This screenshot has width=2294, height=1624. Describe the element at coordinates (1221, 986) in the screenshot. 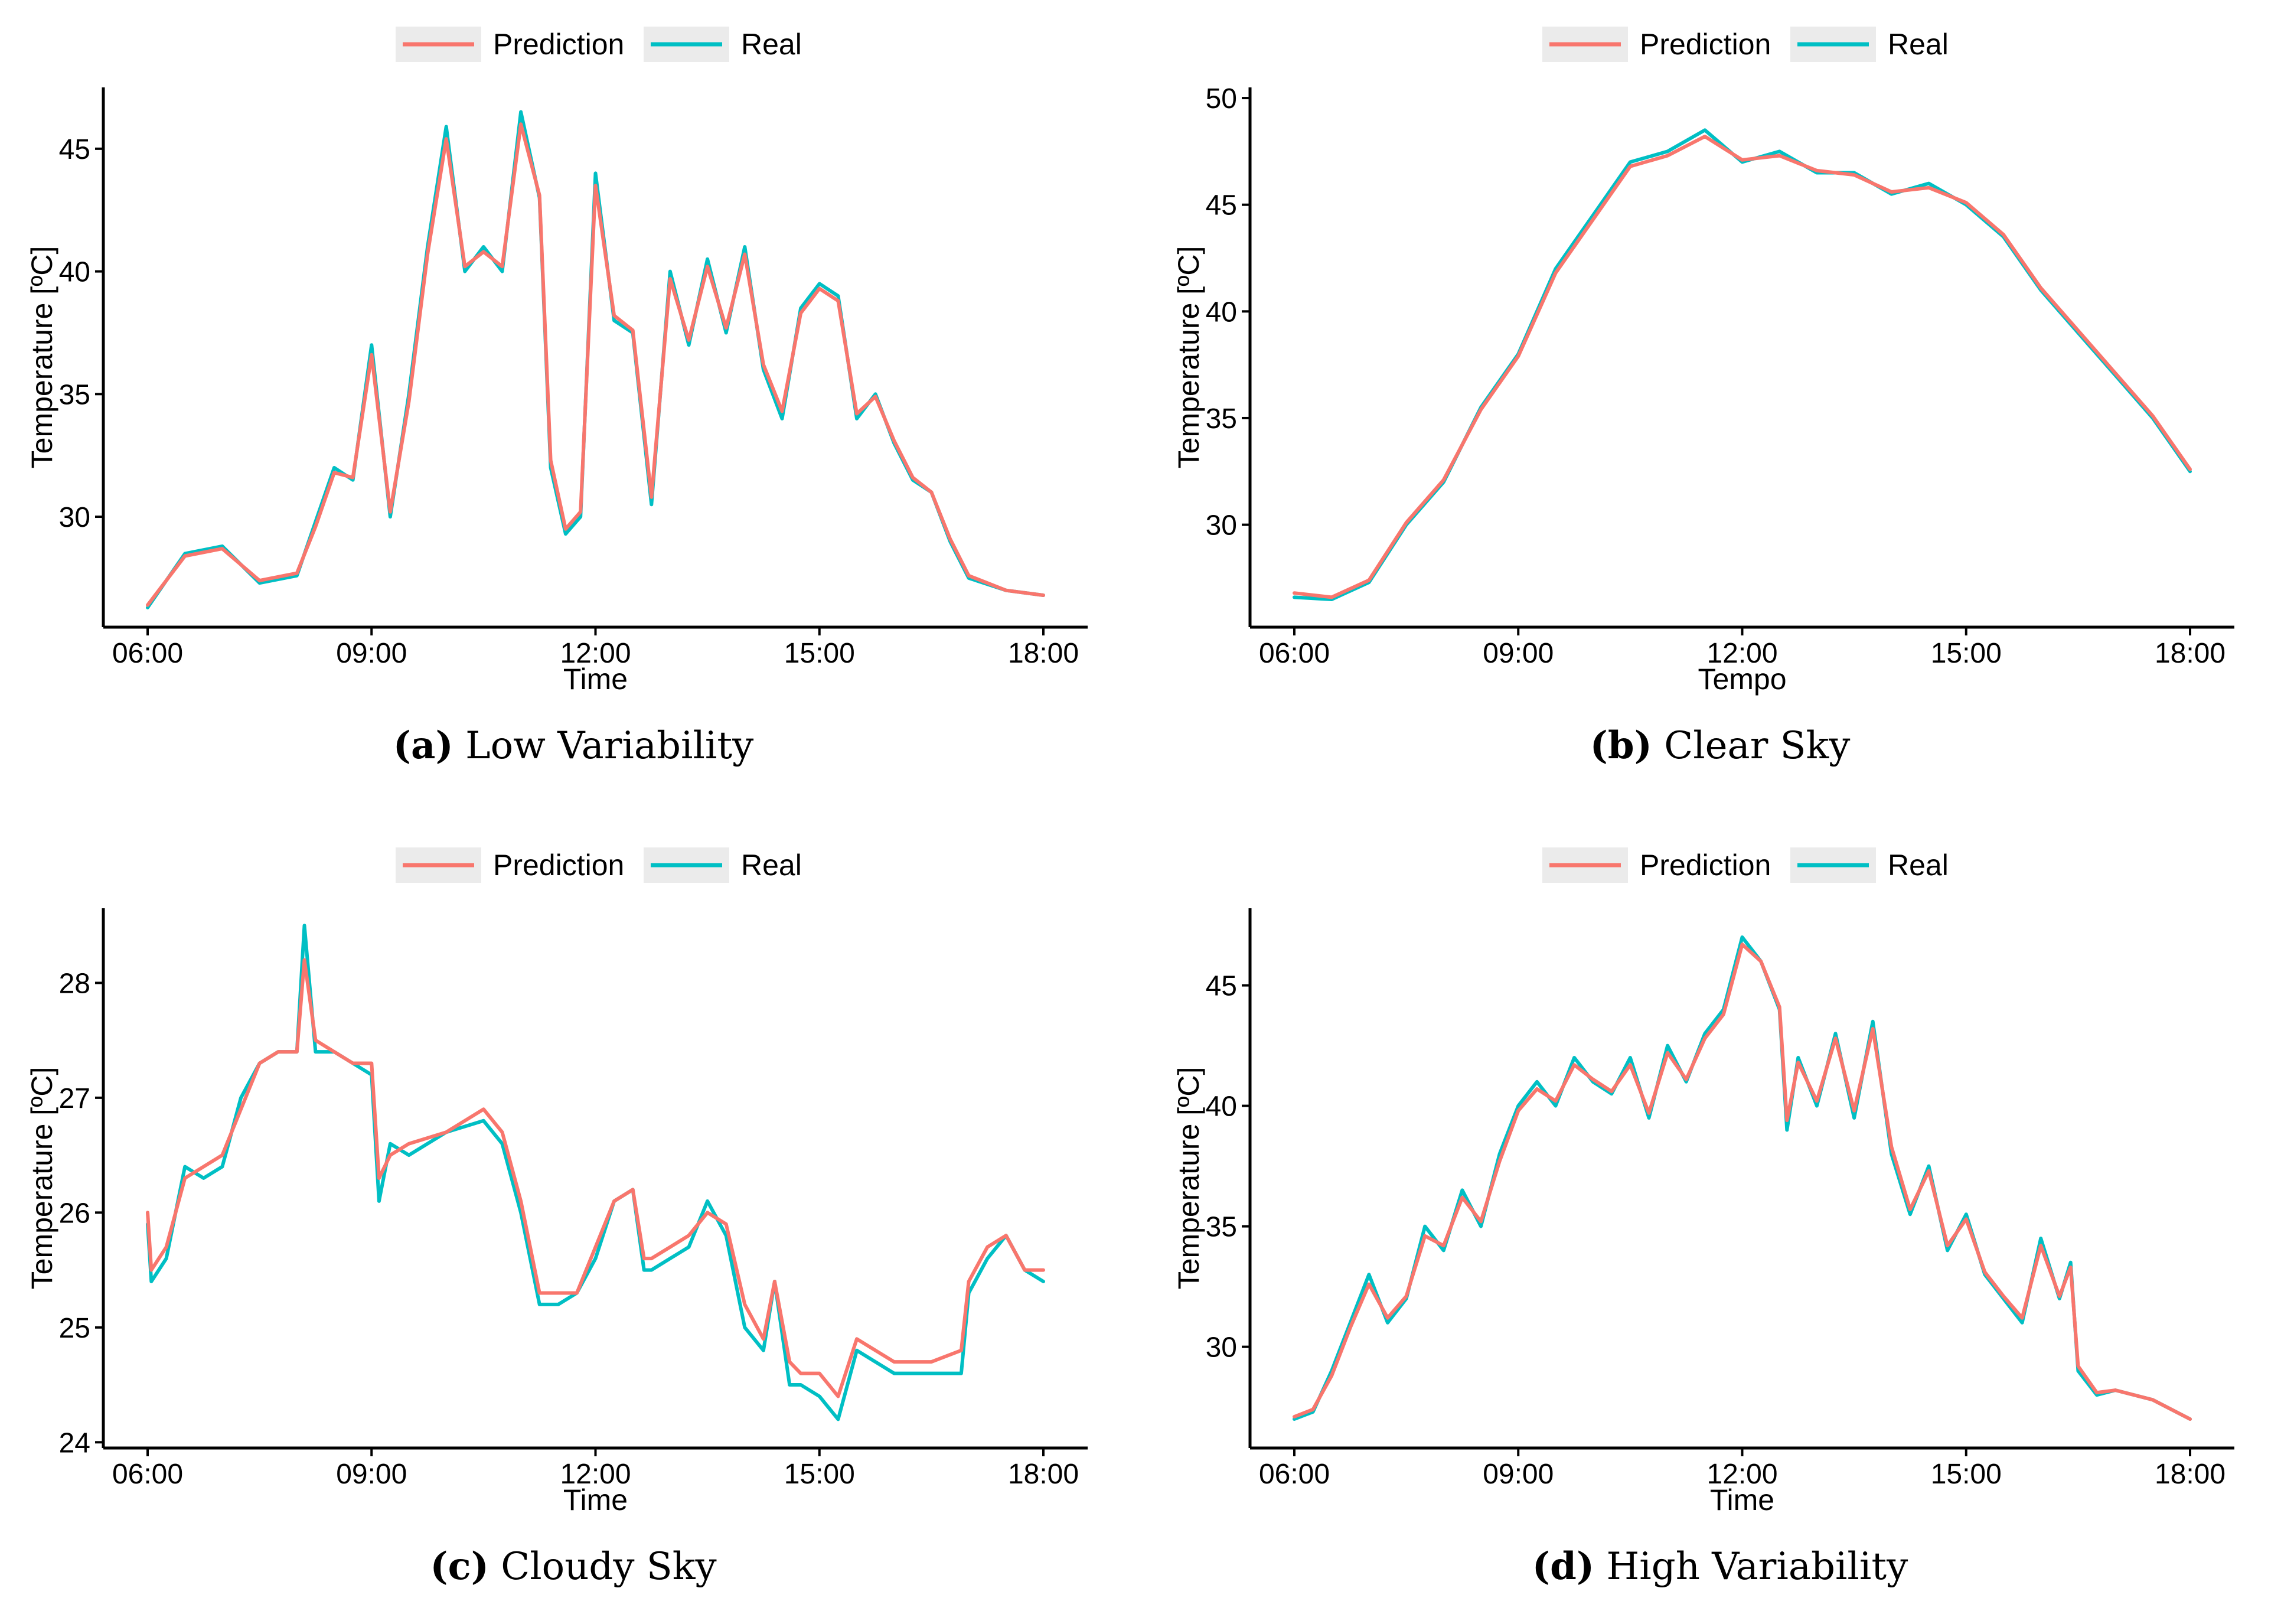

I see `chart-d-ytick-label: 45` at that location.